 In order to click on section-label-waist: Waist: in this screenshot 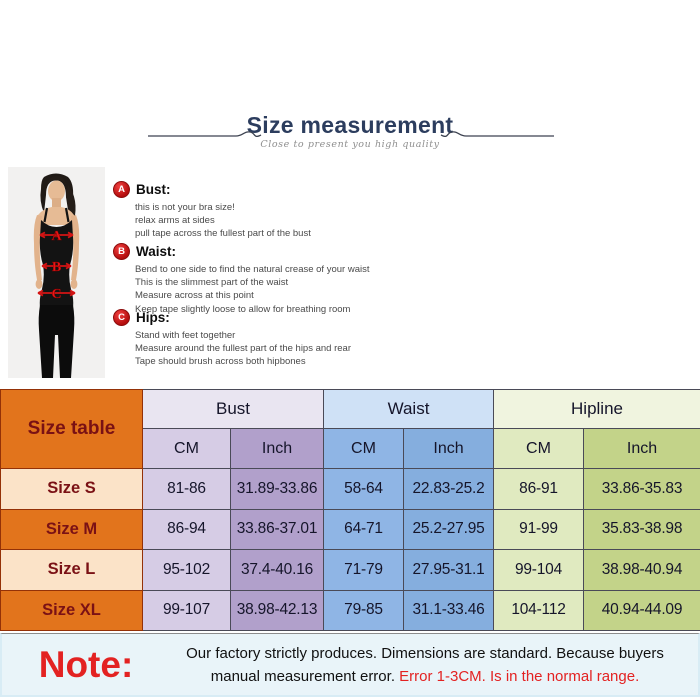, I will do `click(156, 251)`.